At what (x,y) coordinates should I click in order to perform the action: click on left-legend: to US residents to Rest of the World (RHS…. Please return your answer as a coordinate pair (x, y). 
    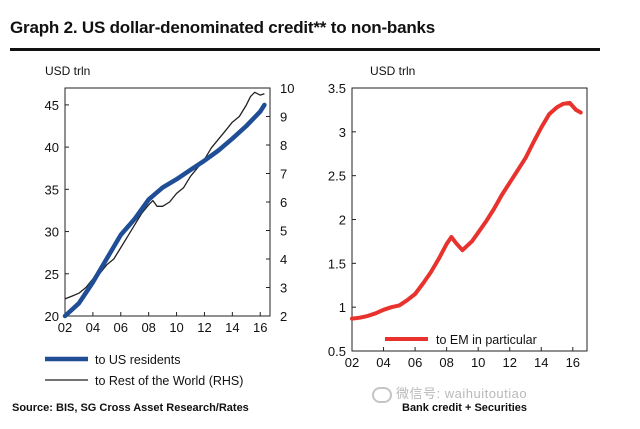
    Looking at the image, I should click on (144, 370).